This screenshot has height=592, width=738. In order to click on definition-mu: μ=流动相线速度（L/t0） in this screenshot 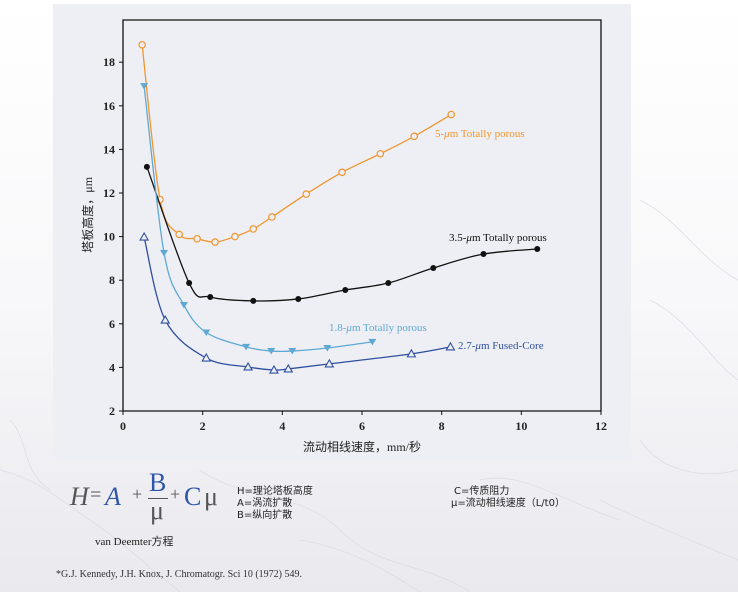, I will do `click(508, 503)`.